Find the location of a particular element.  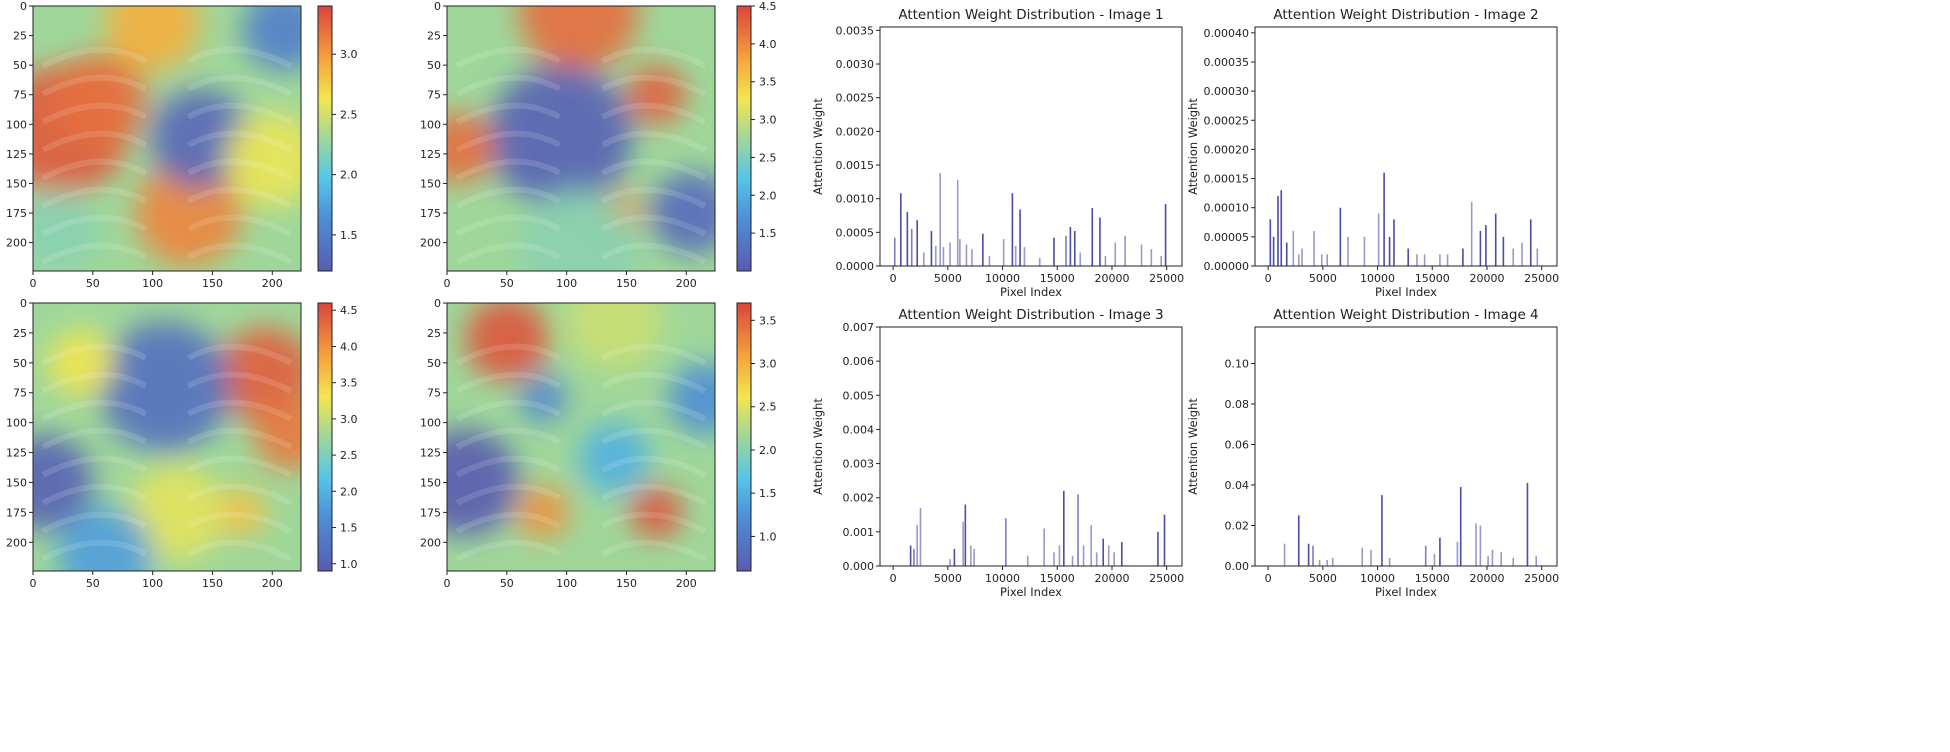

y-tick-label: 0.000 is located at coordinates (859, 566).